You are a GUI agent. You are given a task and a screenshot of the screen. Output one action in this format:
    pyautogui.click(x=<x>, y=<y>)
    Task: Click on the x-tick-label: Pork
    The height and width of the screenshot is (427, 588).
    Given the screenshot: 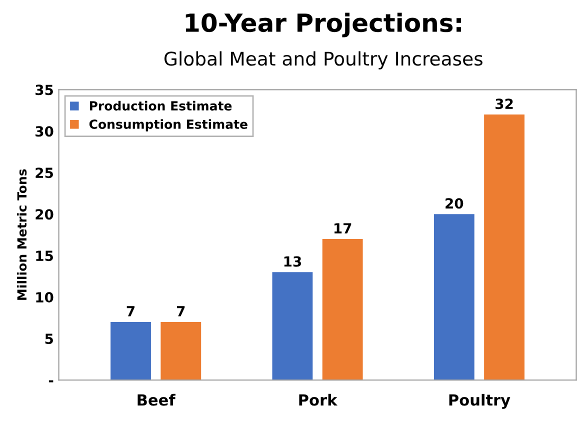 What is the action you would take?
    pyautogui.click(x=318, y=400)
    